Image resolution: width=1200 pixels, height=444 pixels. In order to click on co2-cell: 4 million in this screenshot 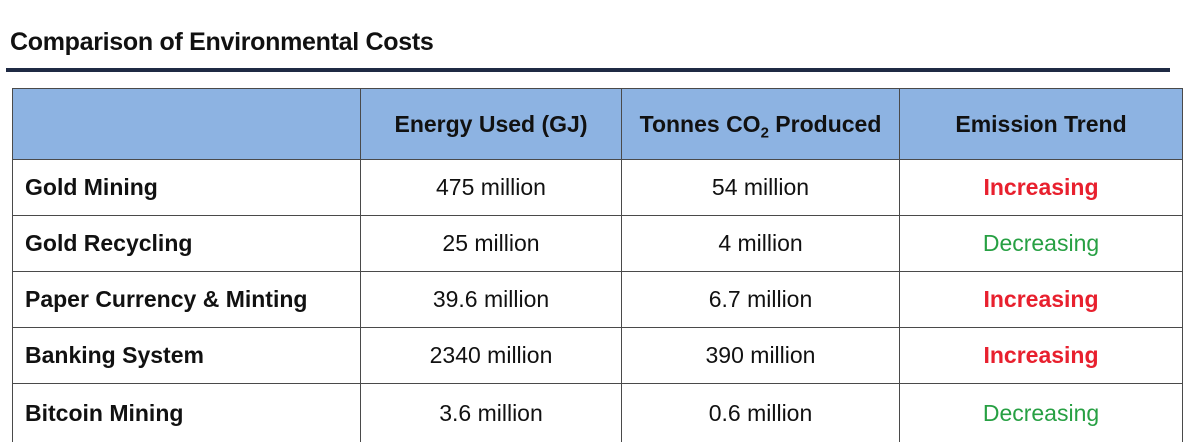, I will do `click(760, 243)`.